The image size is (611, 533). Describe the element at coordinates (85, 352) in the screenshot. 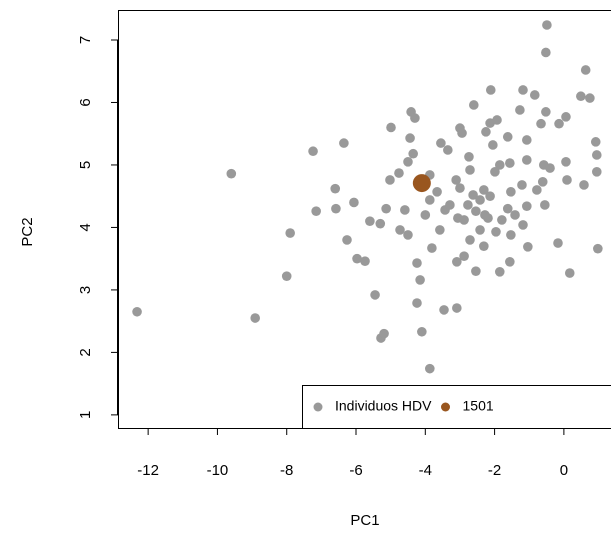

I see `y-tick-label: 2` at that location.